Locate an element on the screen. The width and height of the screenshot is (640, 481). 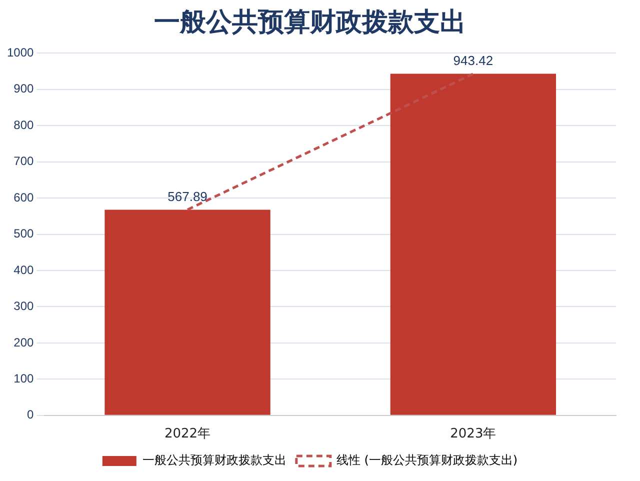
y-tick-label: 100 is located at coordinates (24, 378).